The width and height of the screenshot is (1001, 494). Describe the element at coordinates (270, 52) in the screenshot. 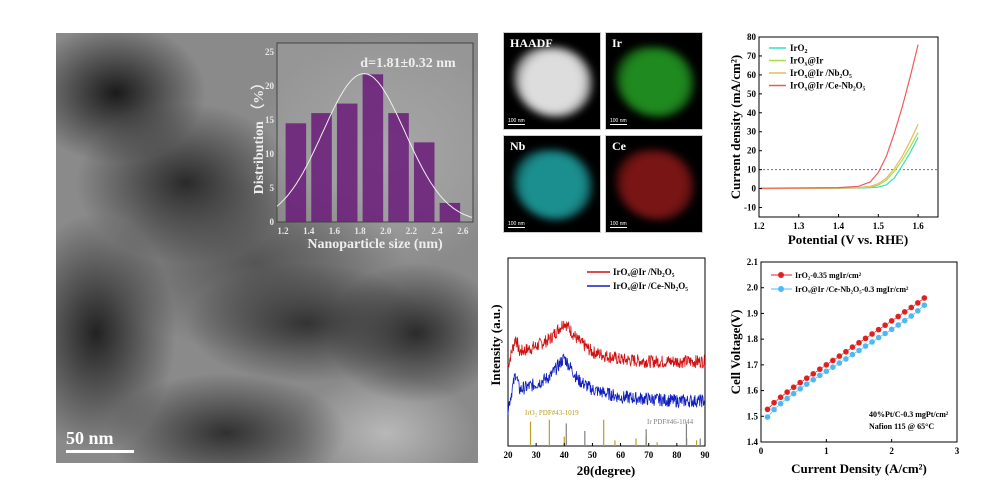

I see `y-tick-label: 25` at that location.